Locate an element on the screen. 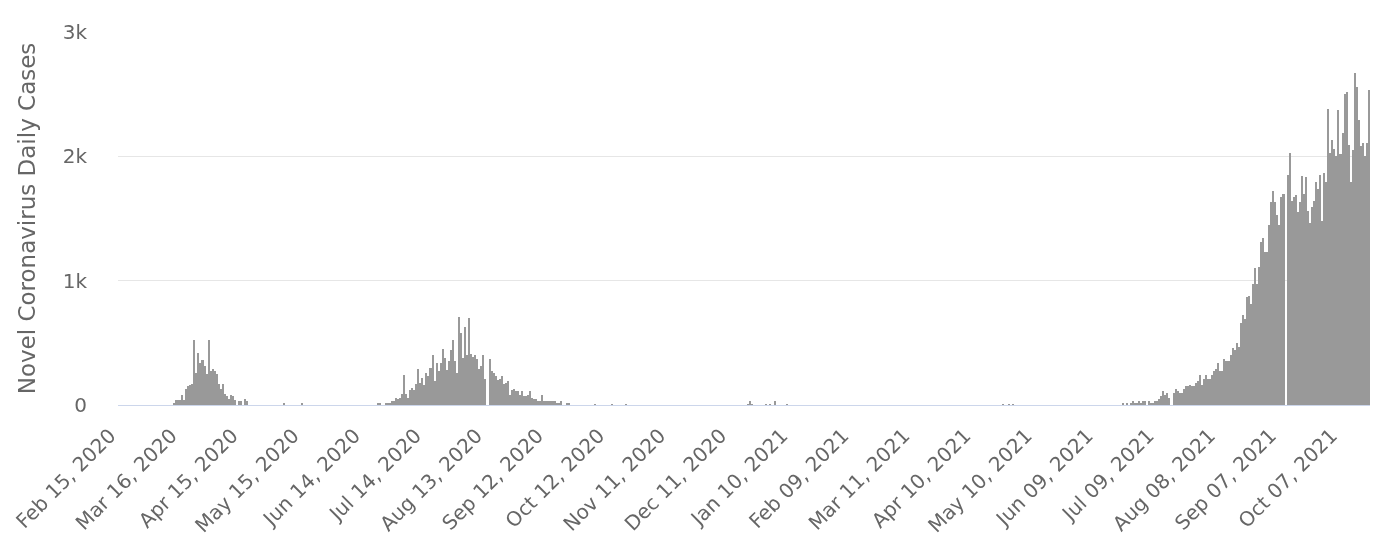 This screenshot has width=1395, height=545. y-tick-label: 1k is located at coordinates (75, 280).